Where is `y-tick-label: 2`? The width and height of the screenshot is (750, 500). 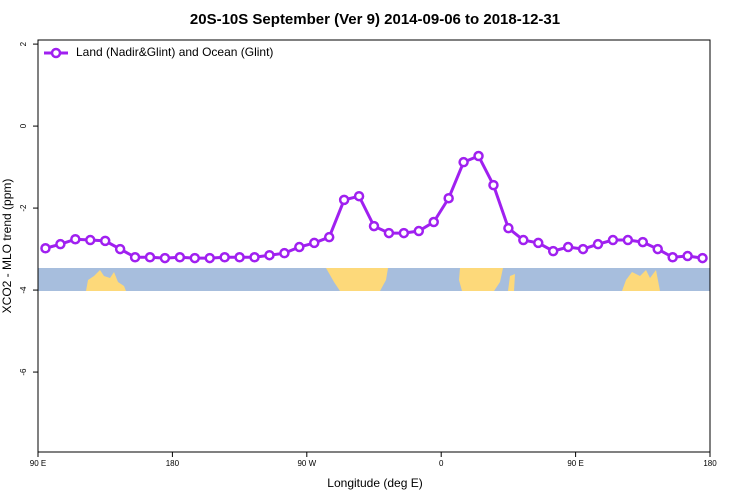
y-tick-label: 2 is located at coordinates (23, 43).